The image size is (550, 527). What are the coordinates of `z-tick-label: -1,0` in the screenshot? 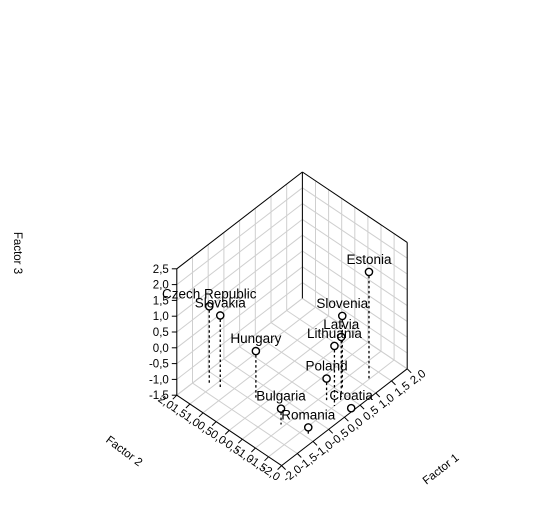 It's located at (159, 380).